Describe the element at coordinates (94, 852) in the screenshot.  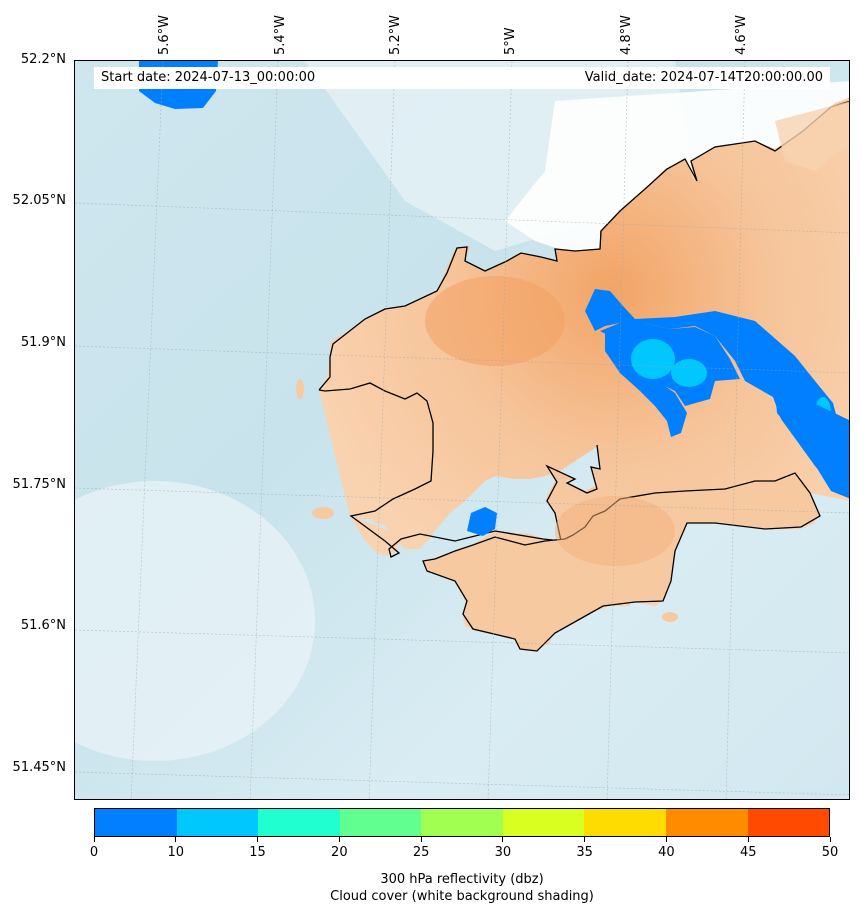
I see `colorbar-tick-label: 0` at that location.